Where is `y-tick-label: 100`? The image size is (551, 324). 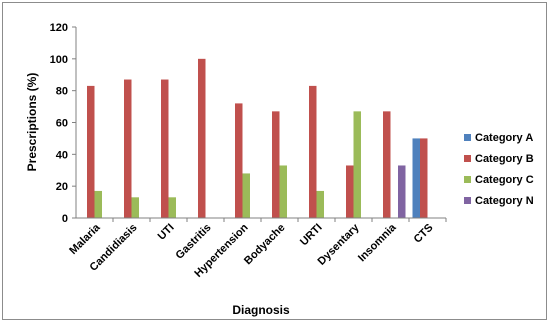 y-tick-label: 100 is located at coordinates (59, 60).